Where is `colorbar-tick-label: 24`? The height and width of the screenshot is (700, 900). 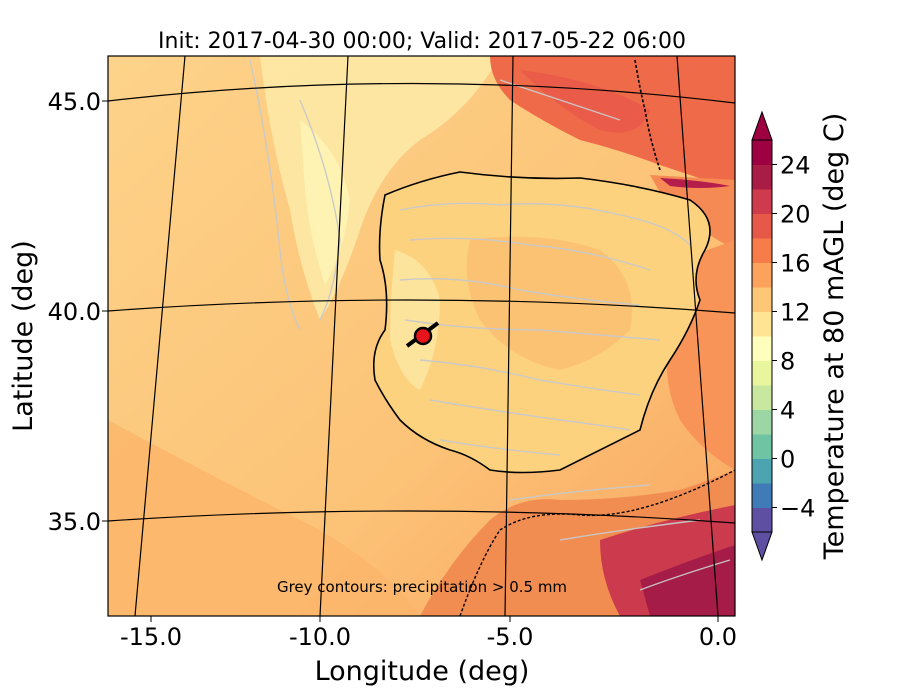 colorbar-tick-label: 24 is located at coordinates (795, 166).